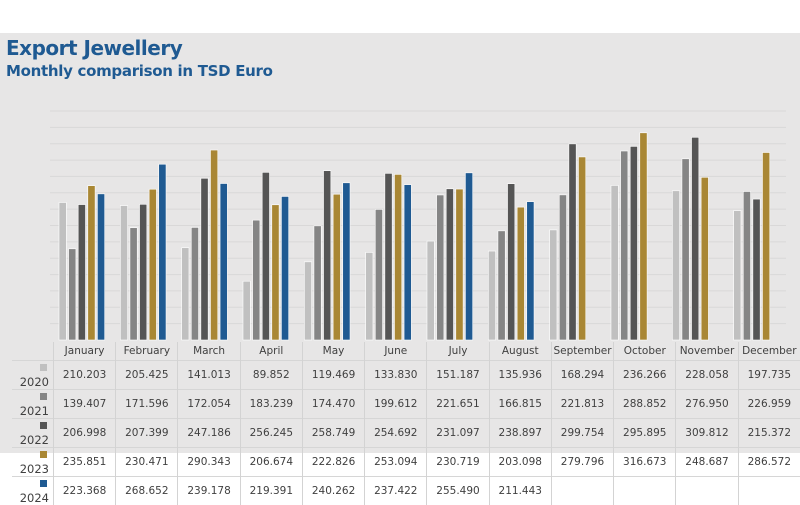  I want to click on legend-entry: 2024, so click(33, 490).